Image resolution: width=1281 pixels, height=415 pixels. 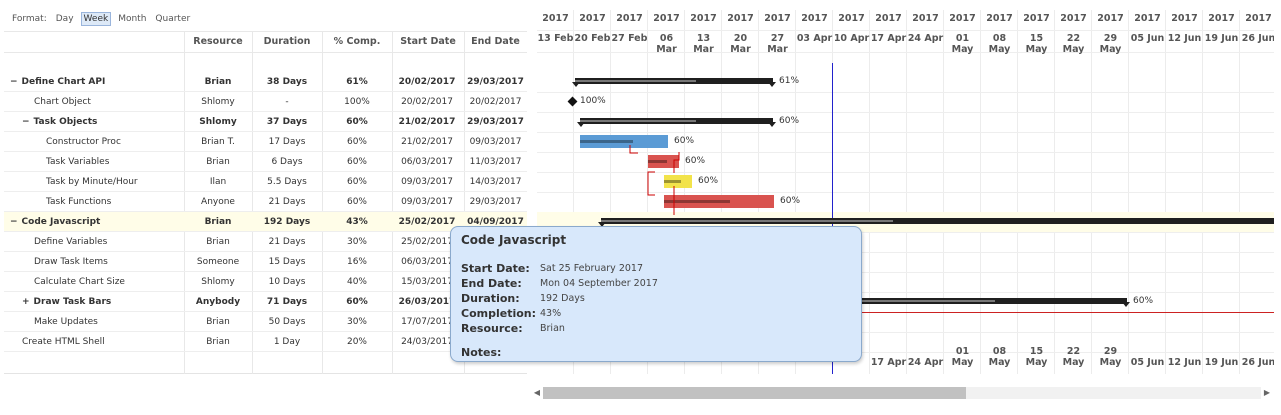 I want to click on week-label: 20 Mar, so click(x=740, y=44).